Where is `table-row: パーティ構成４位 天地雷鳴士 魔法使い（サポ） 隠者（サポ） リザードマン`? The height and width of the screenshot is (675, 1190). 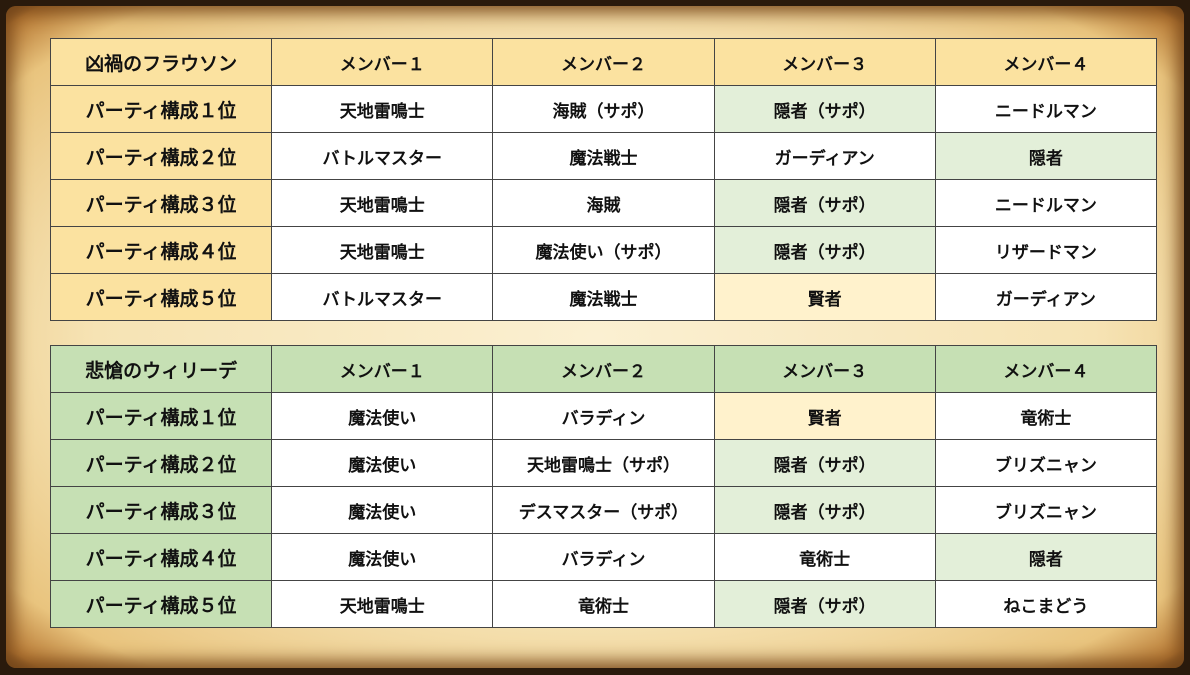
table-row: パーティ構成４位 天地雷鳴士 魔法使い（サポ） 隠者（サポ） リザードマン is located at coordinates (603, 250).